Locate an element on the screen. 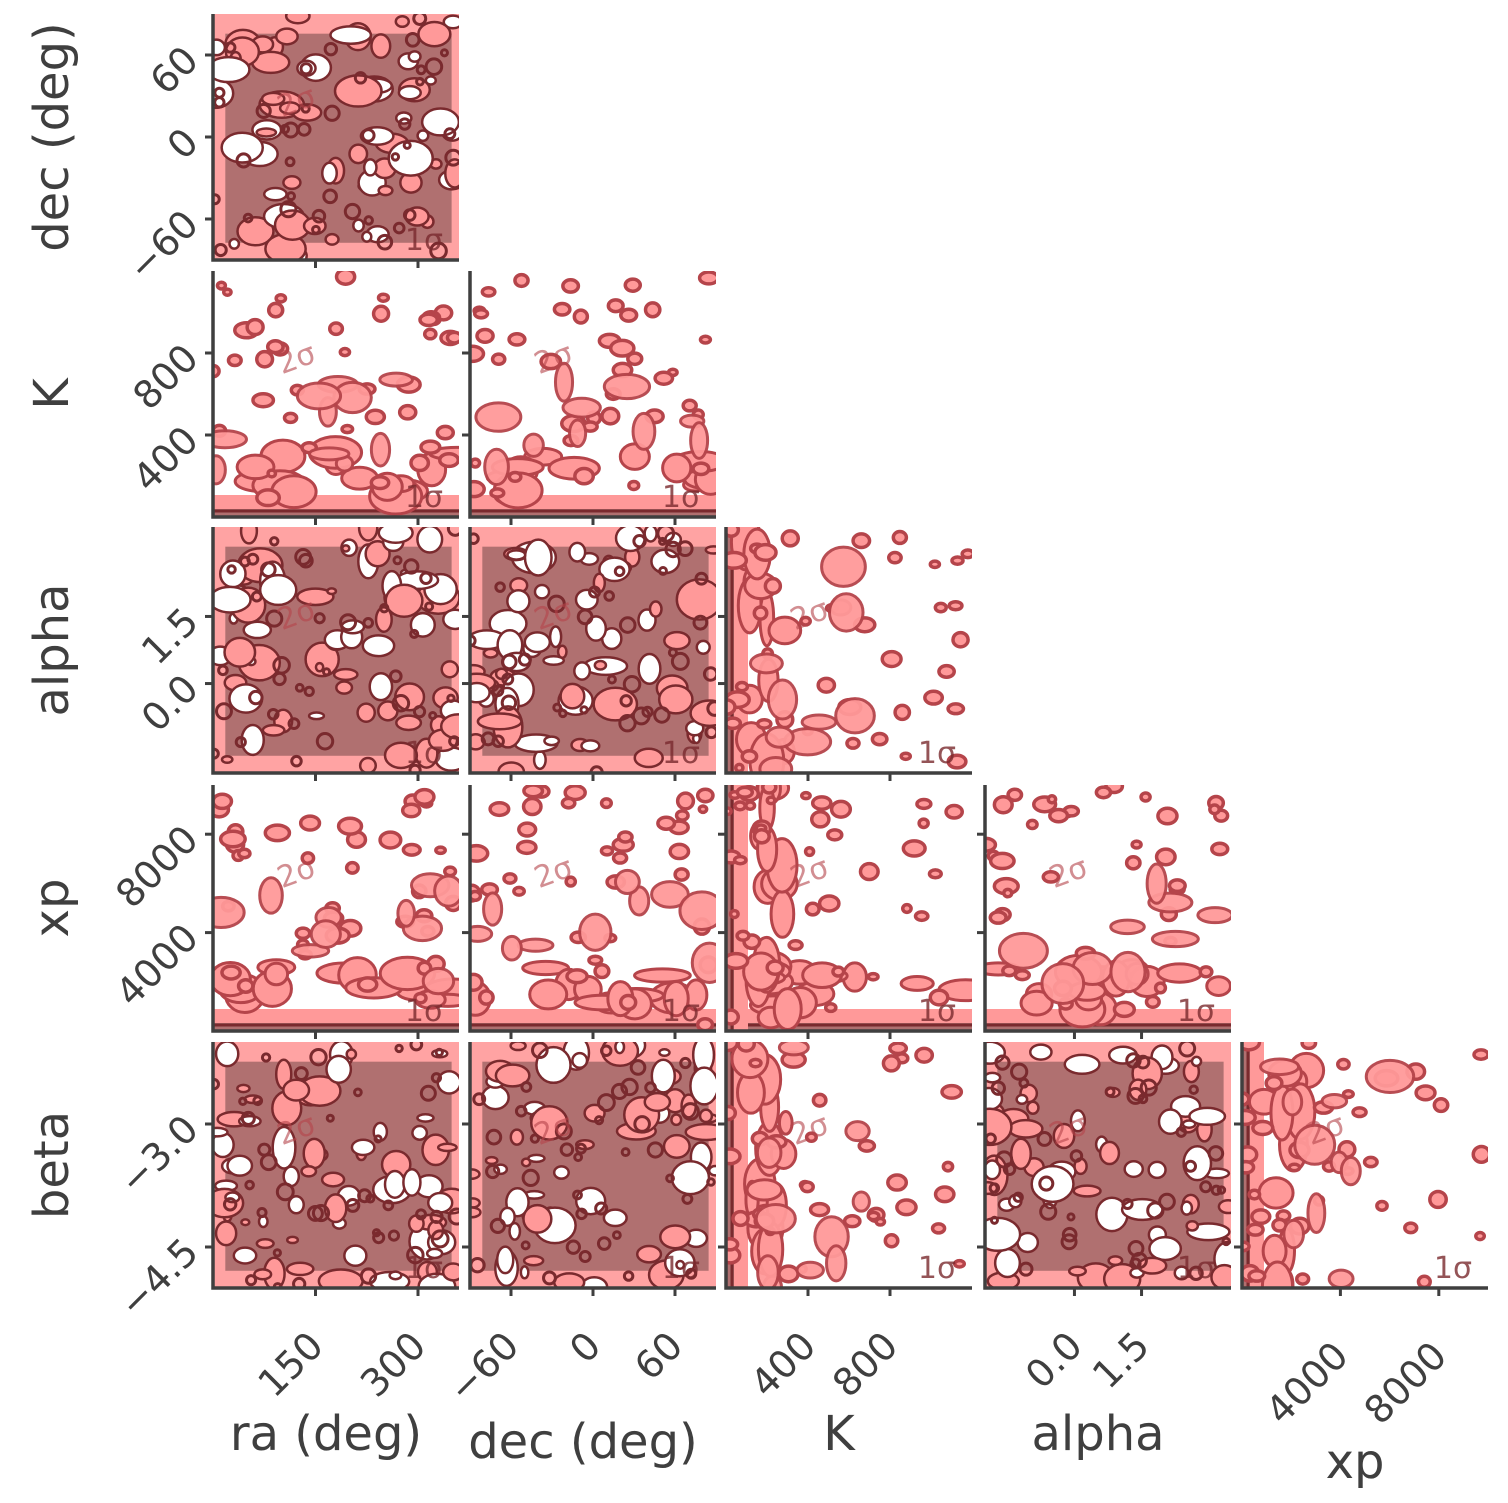 The height and width of the screenshot is (1503, 1508). y-axis-label: xp is located at coordinates (52, 908).